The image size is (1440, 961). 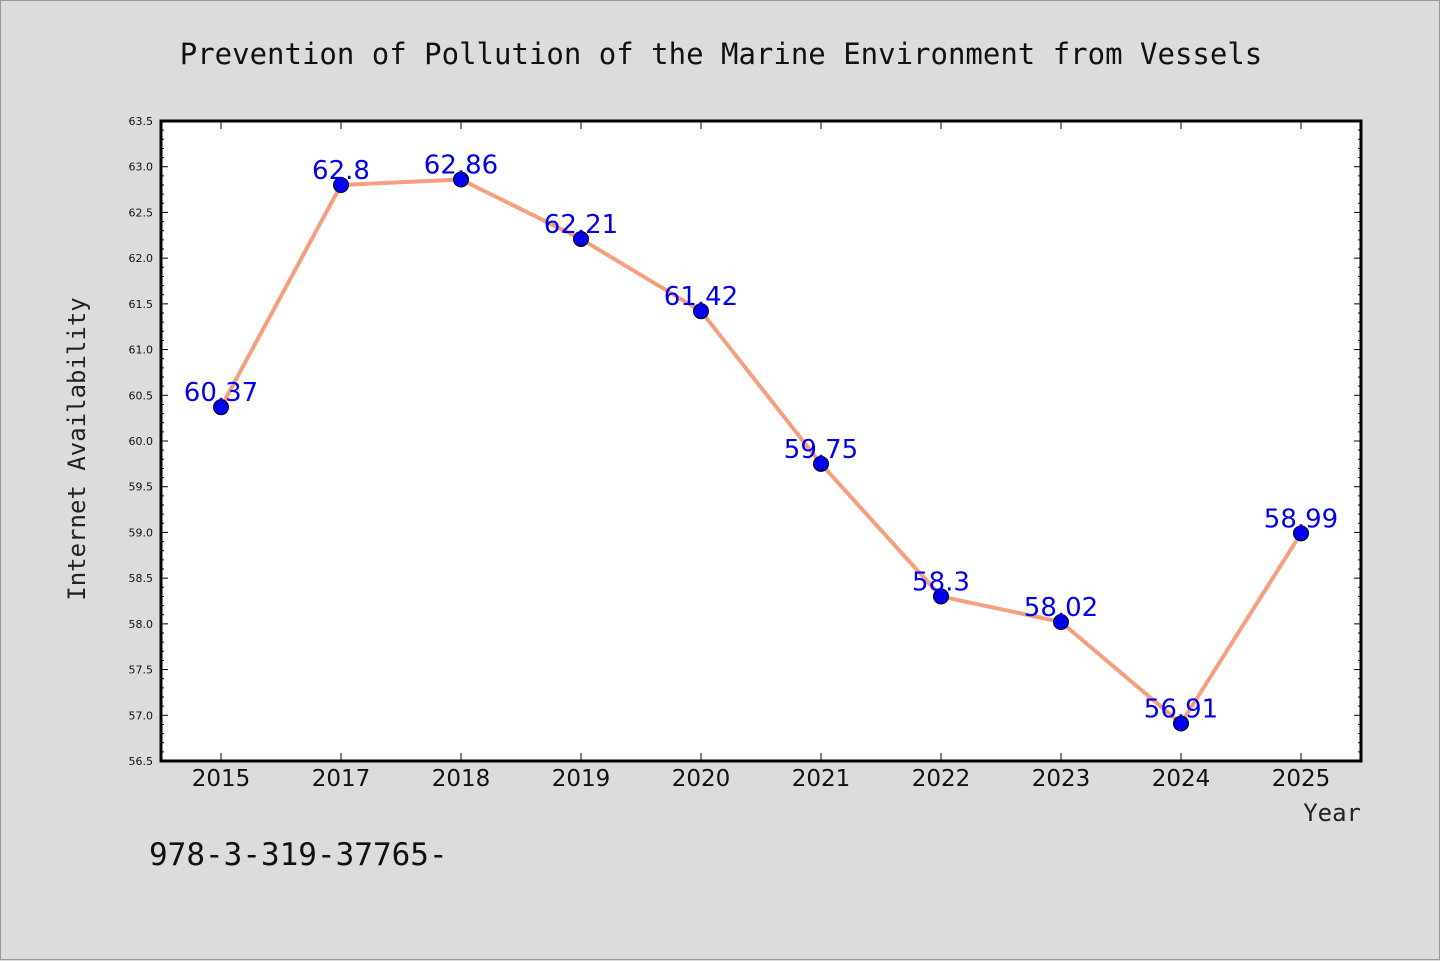 What do you see at coordinates (141, 670) in the screenshot?
I see `y-tick-label: 57.5` at bounding box center [141, 670].